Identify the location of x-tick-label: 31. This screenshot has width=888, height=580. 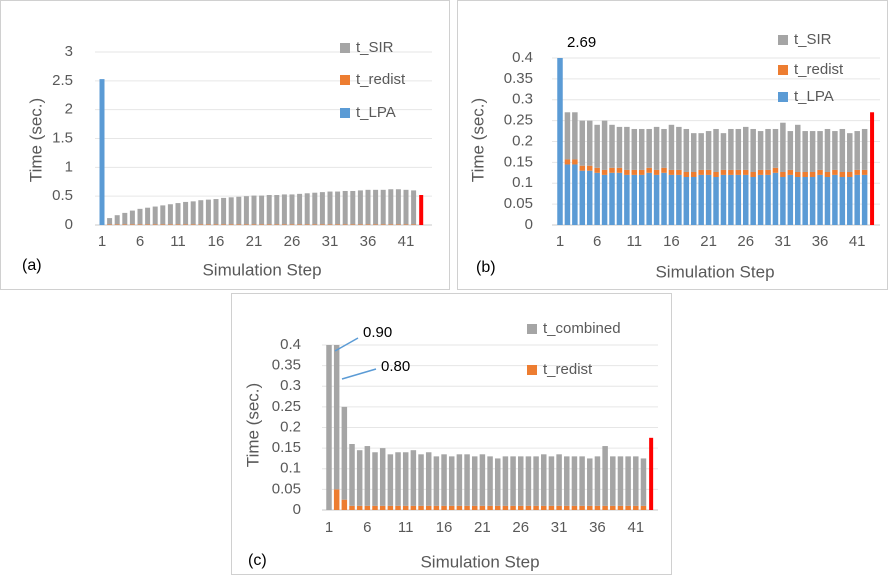
(783, 241).